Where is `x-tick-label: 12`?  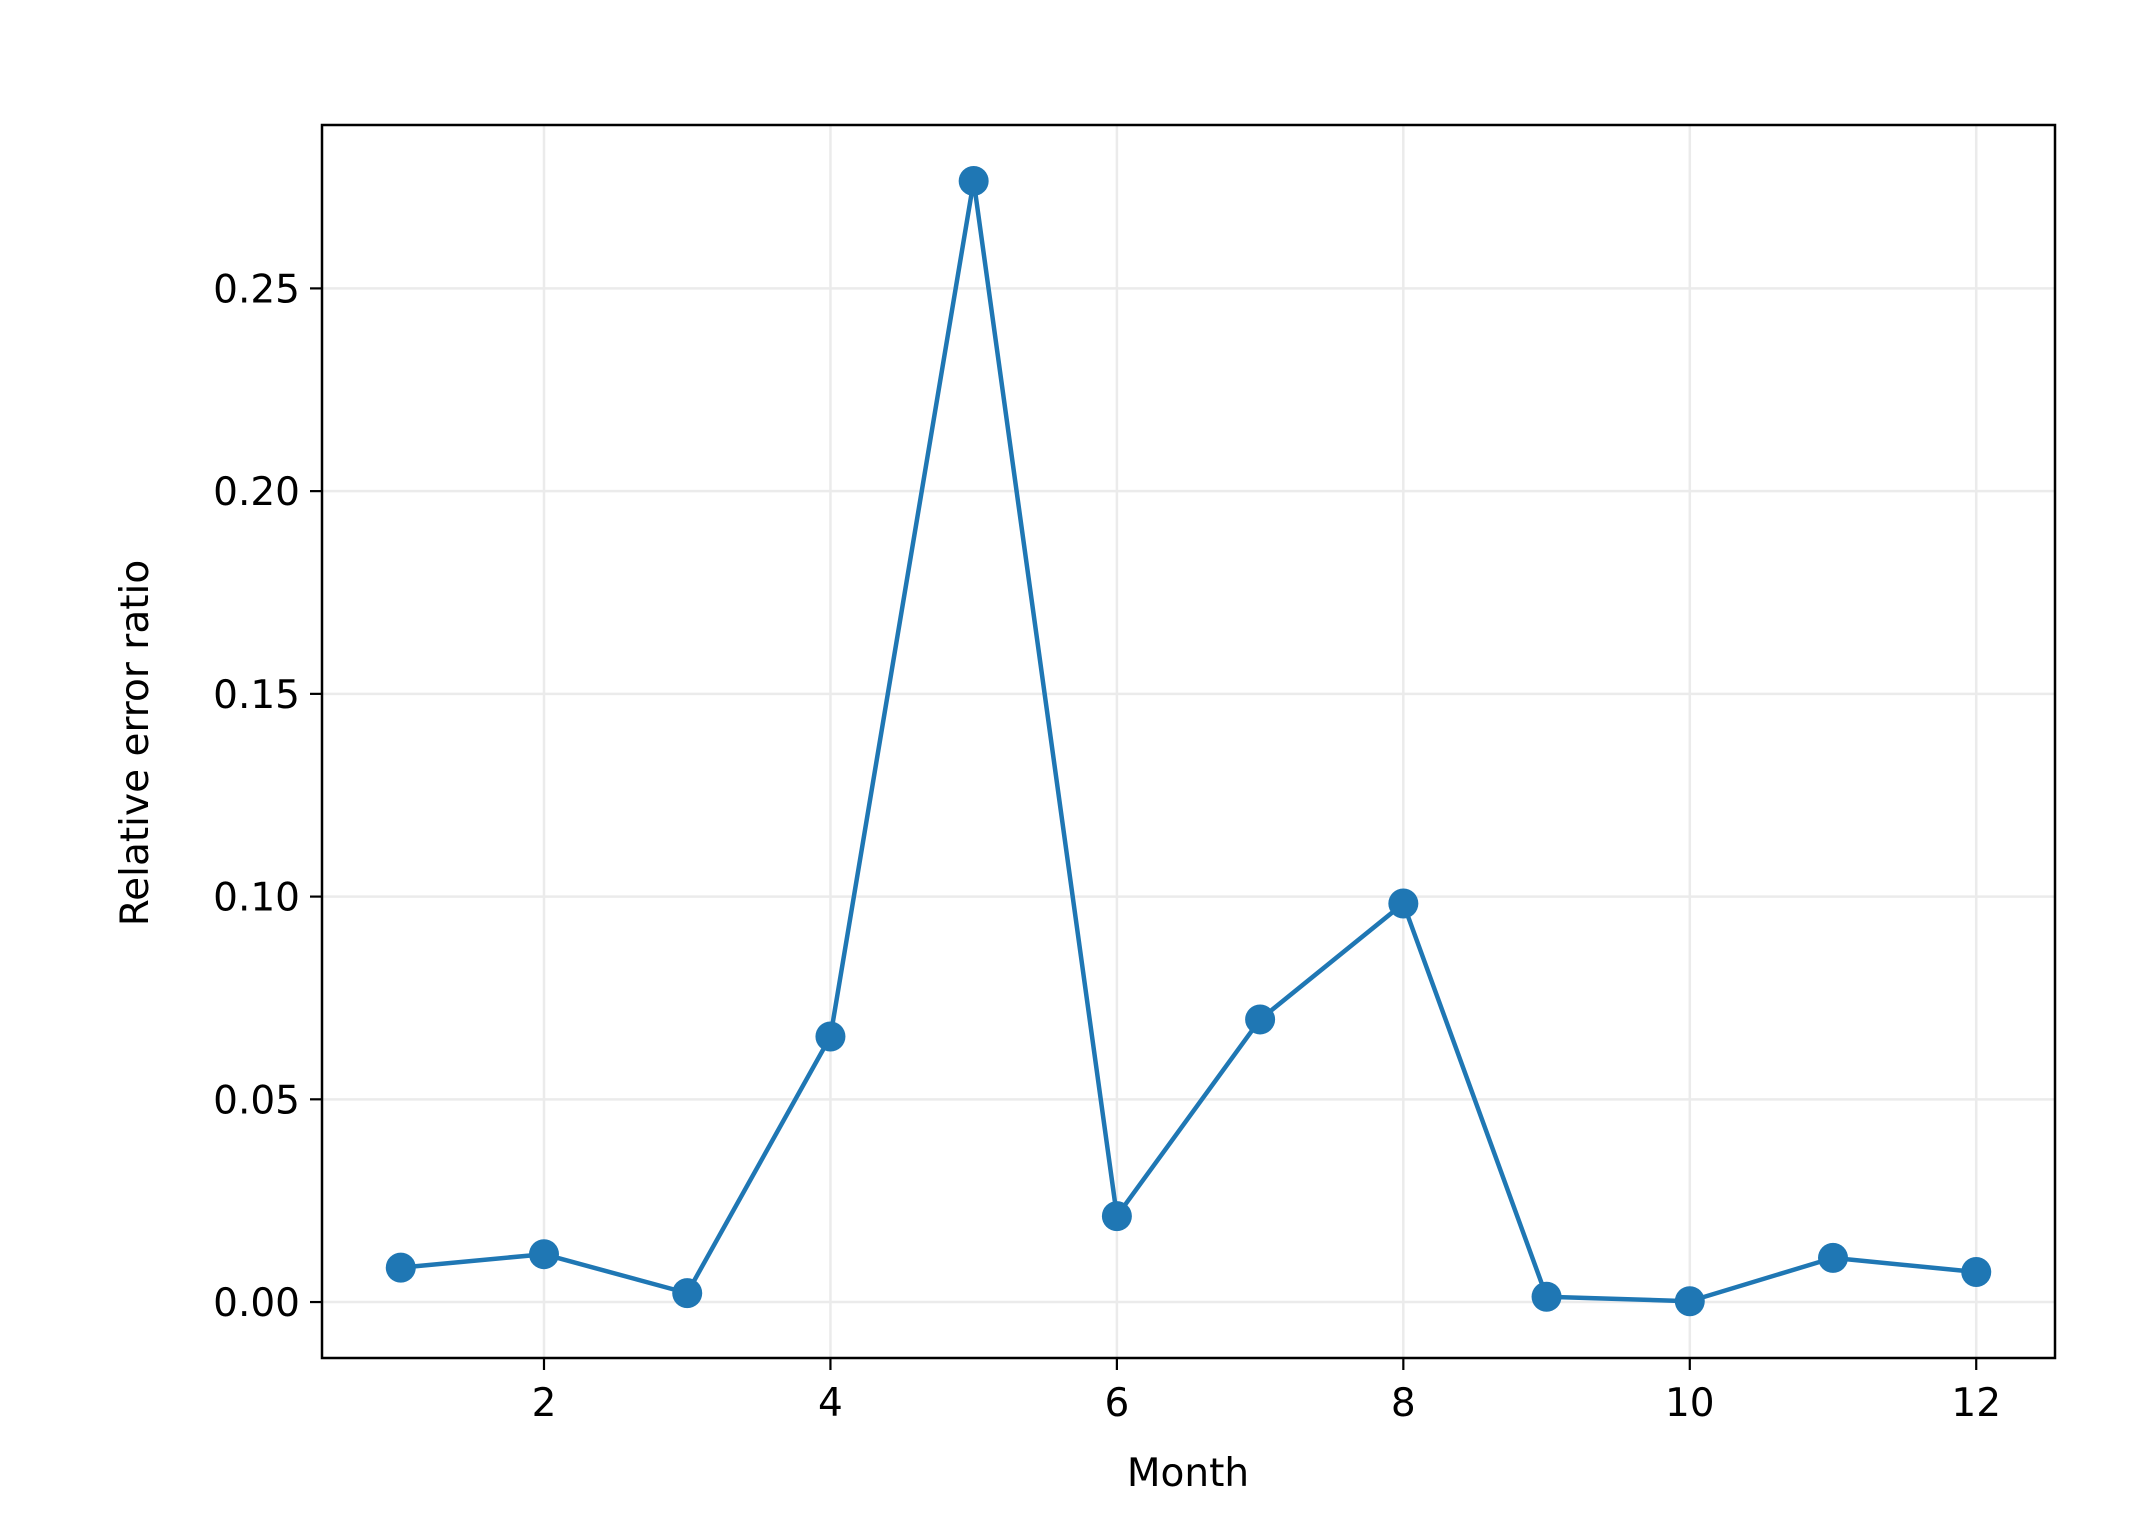
x-tick-label: 12 is located at coordinates (1976, 1403).